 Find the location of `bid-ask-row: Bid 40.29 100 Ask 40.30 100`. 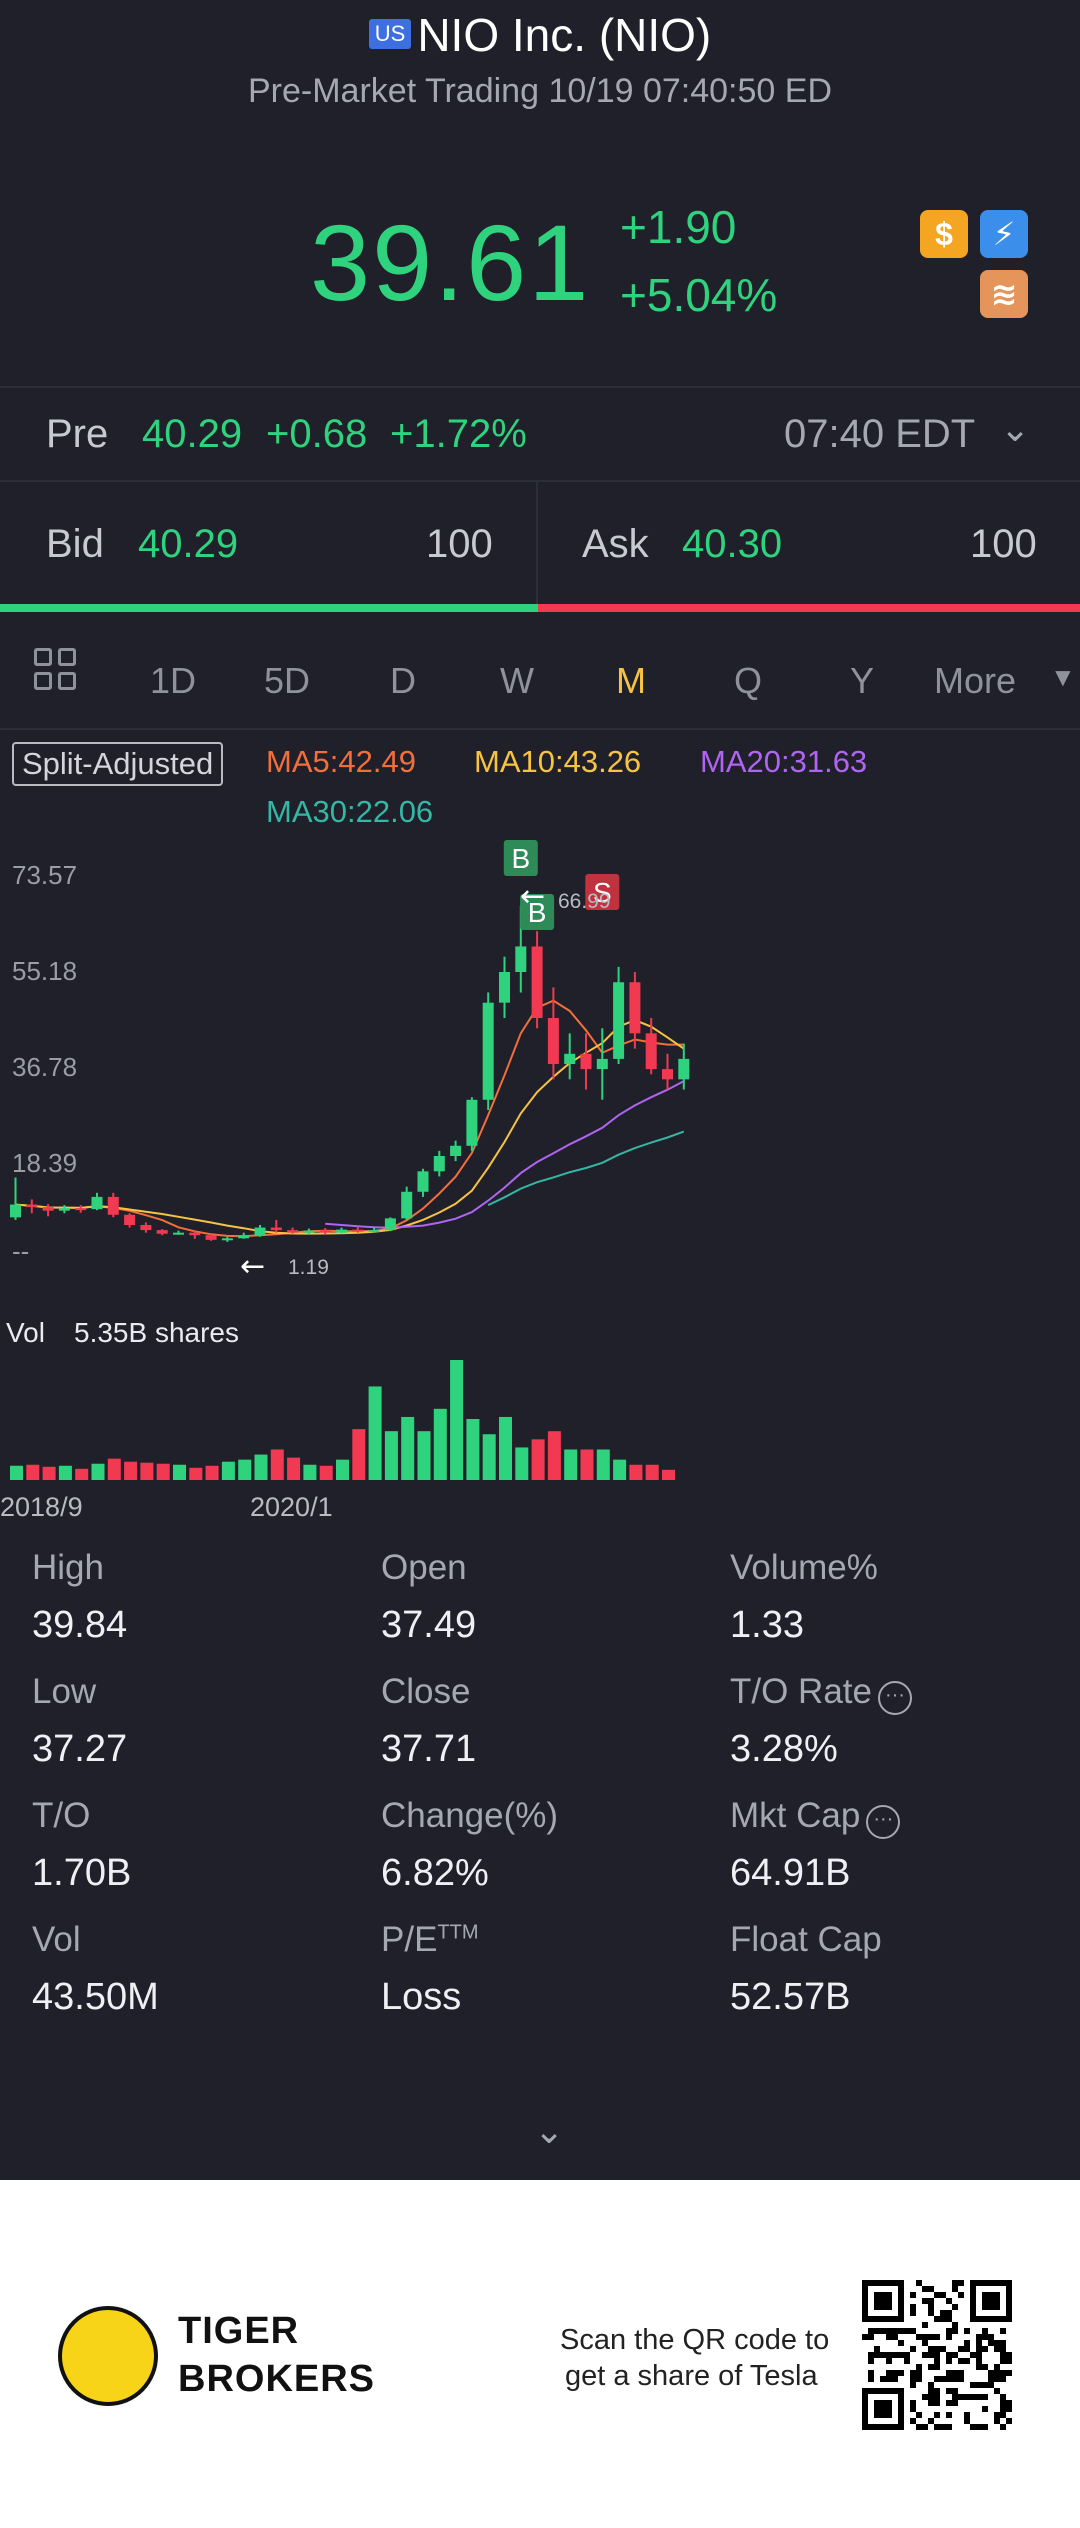

bid-ask-row: Bid 40.29 100 Ask 40.30 100 is located at coordinates (540, 543).